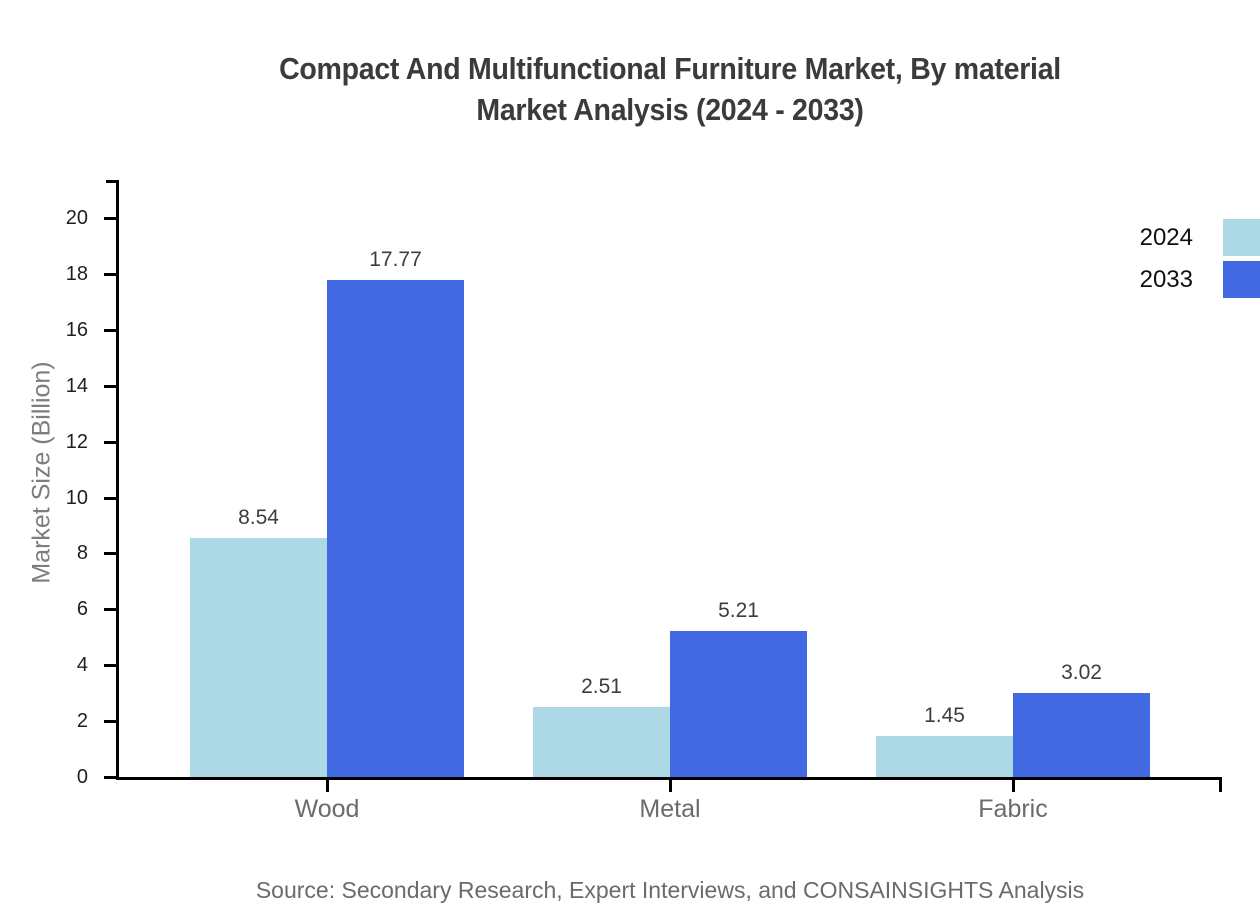 This screenshot has height=920, width=1260. What do you see at coordinates (1166, 237) in the screenshot?
I see `legend-label: 2024` at bounding box center [1166, 237].